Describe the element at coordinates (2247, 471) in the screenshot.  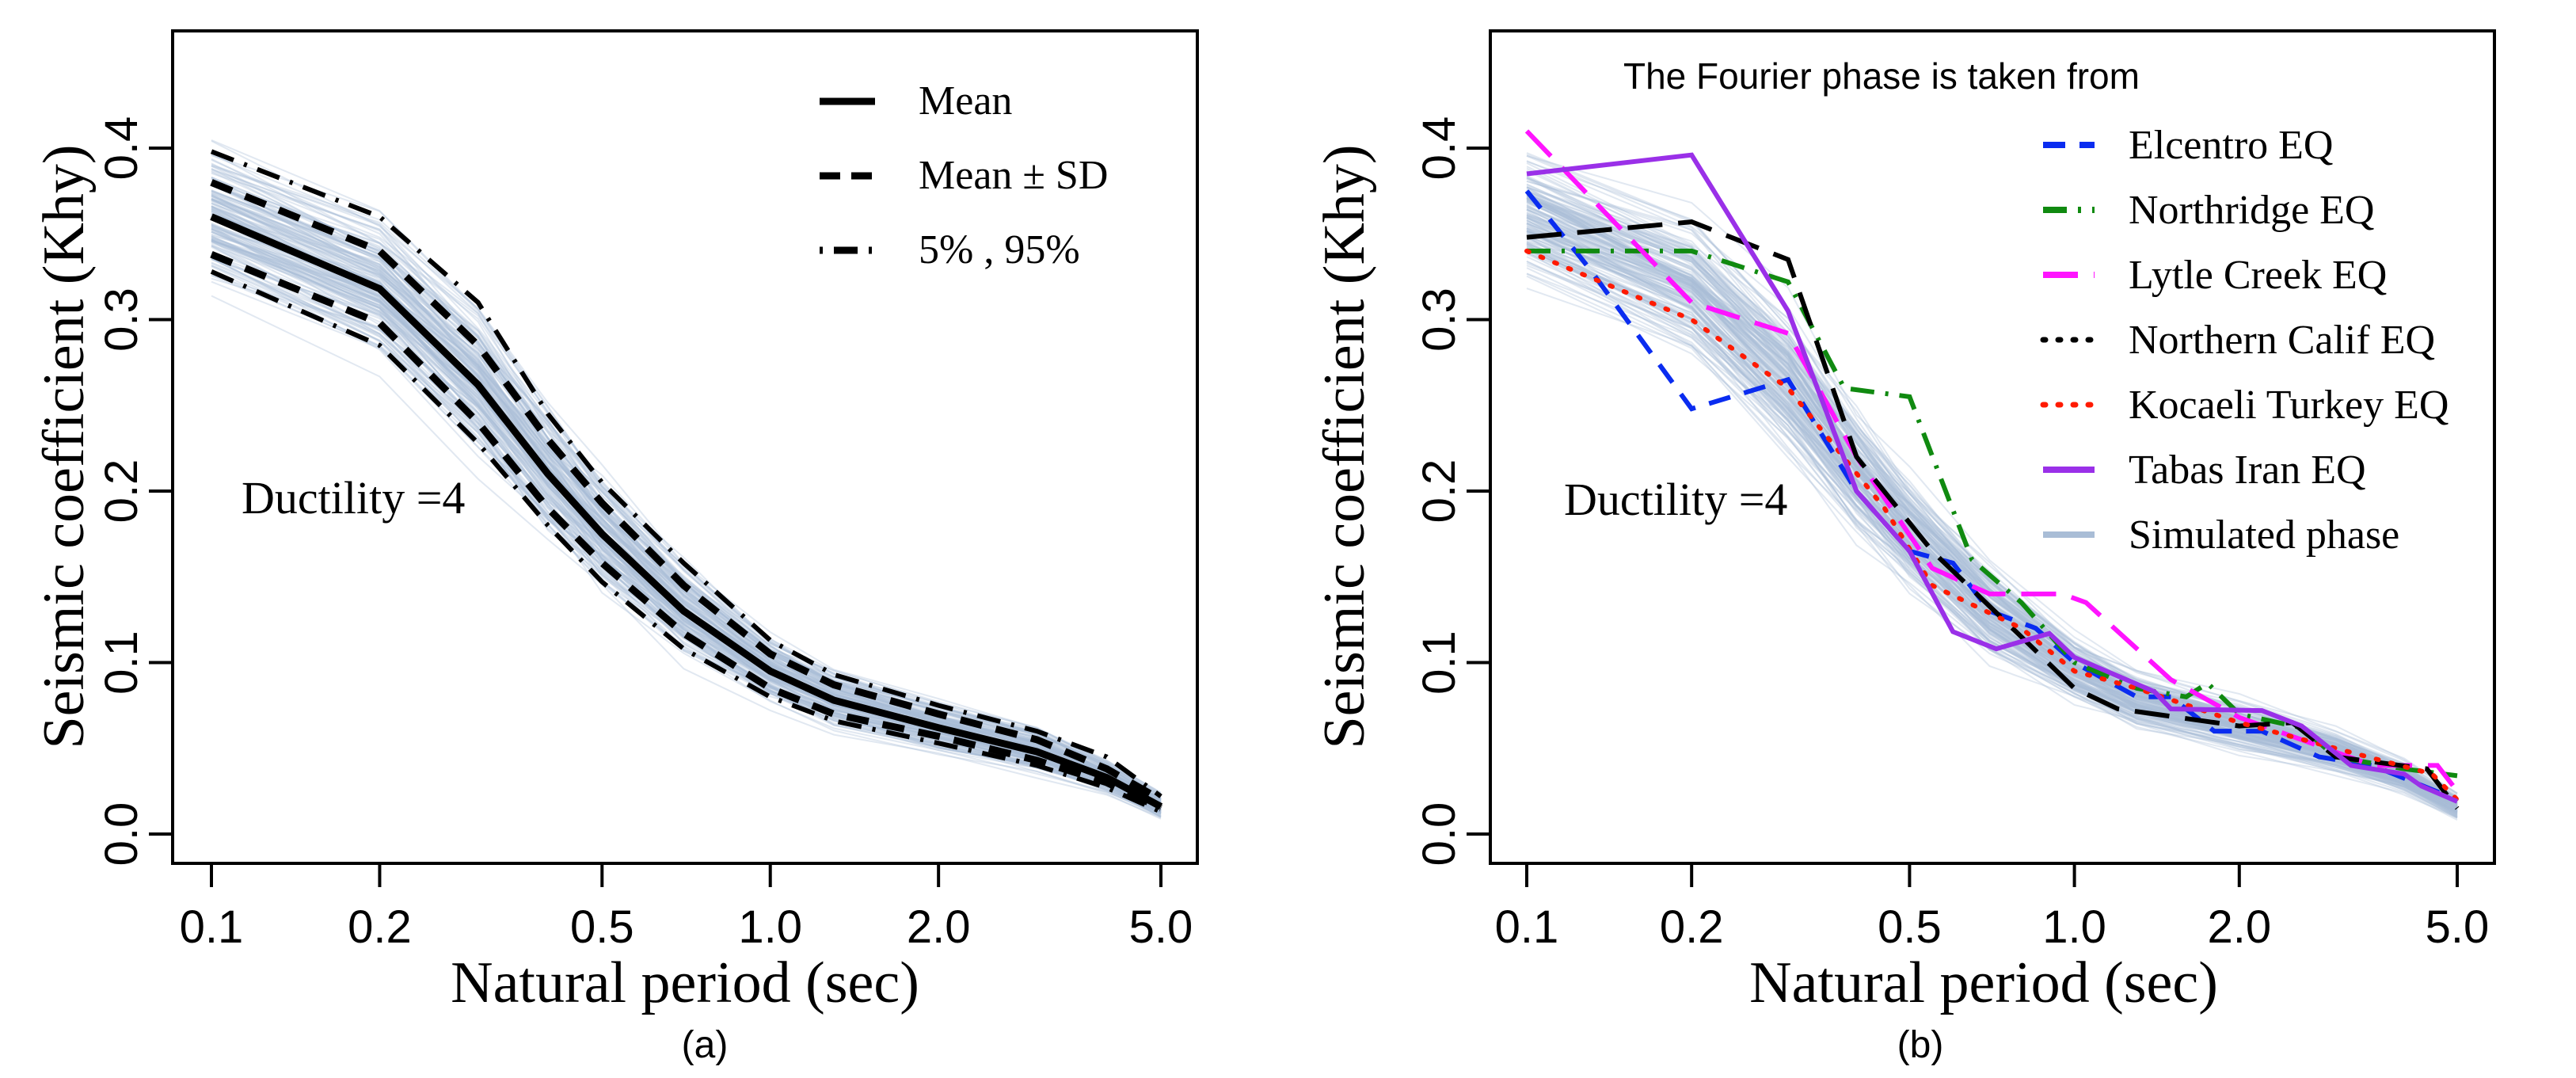
I see `legend-label: Tabas Iran EQ` at that location.